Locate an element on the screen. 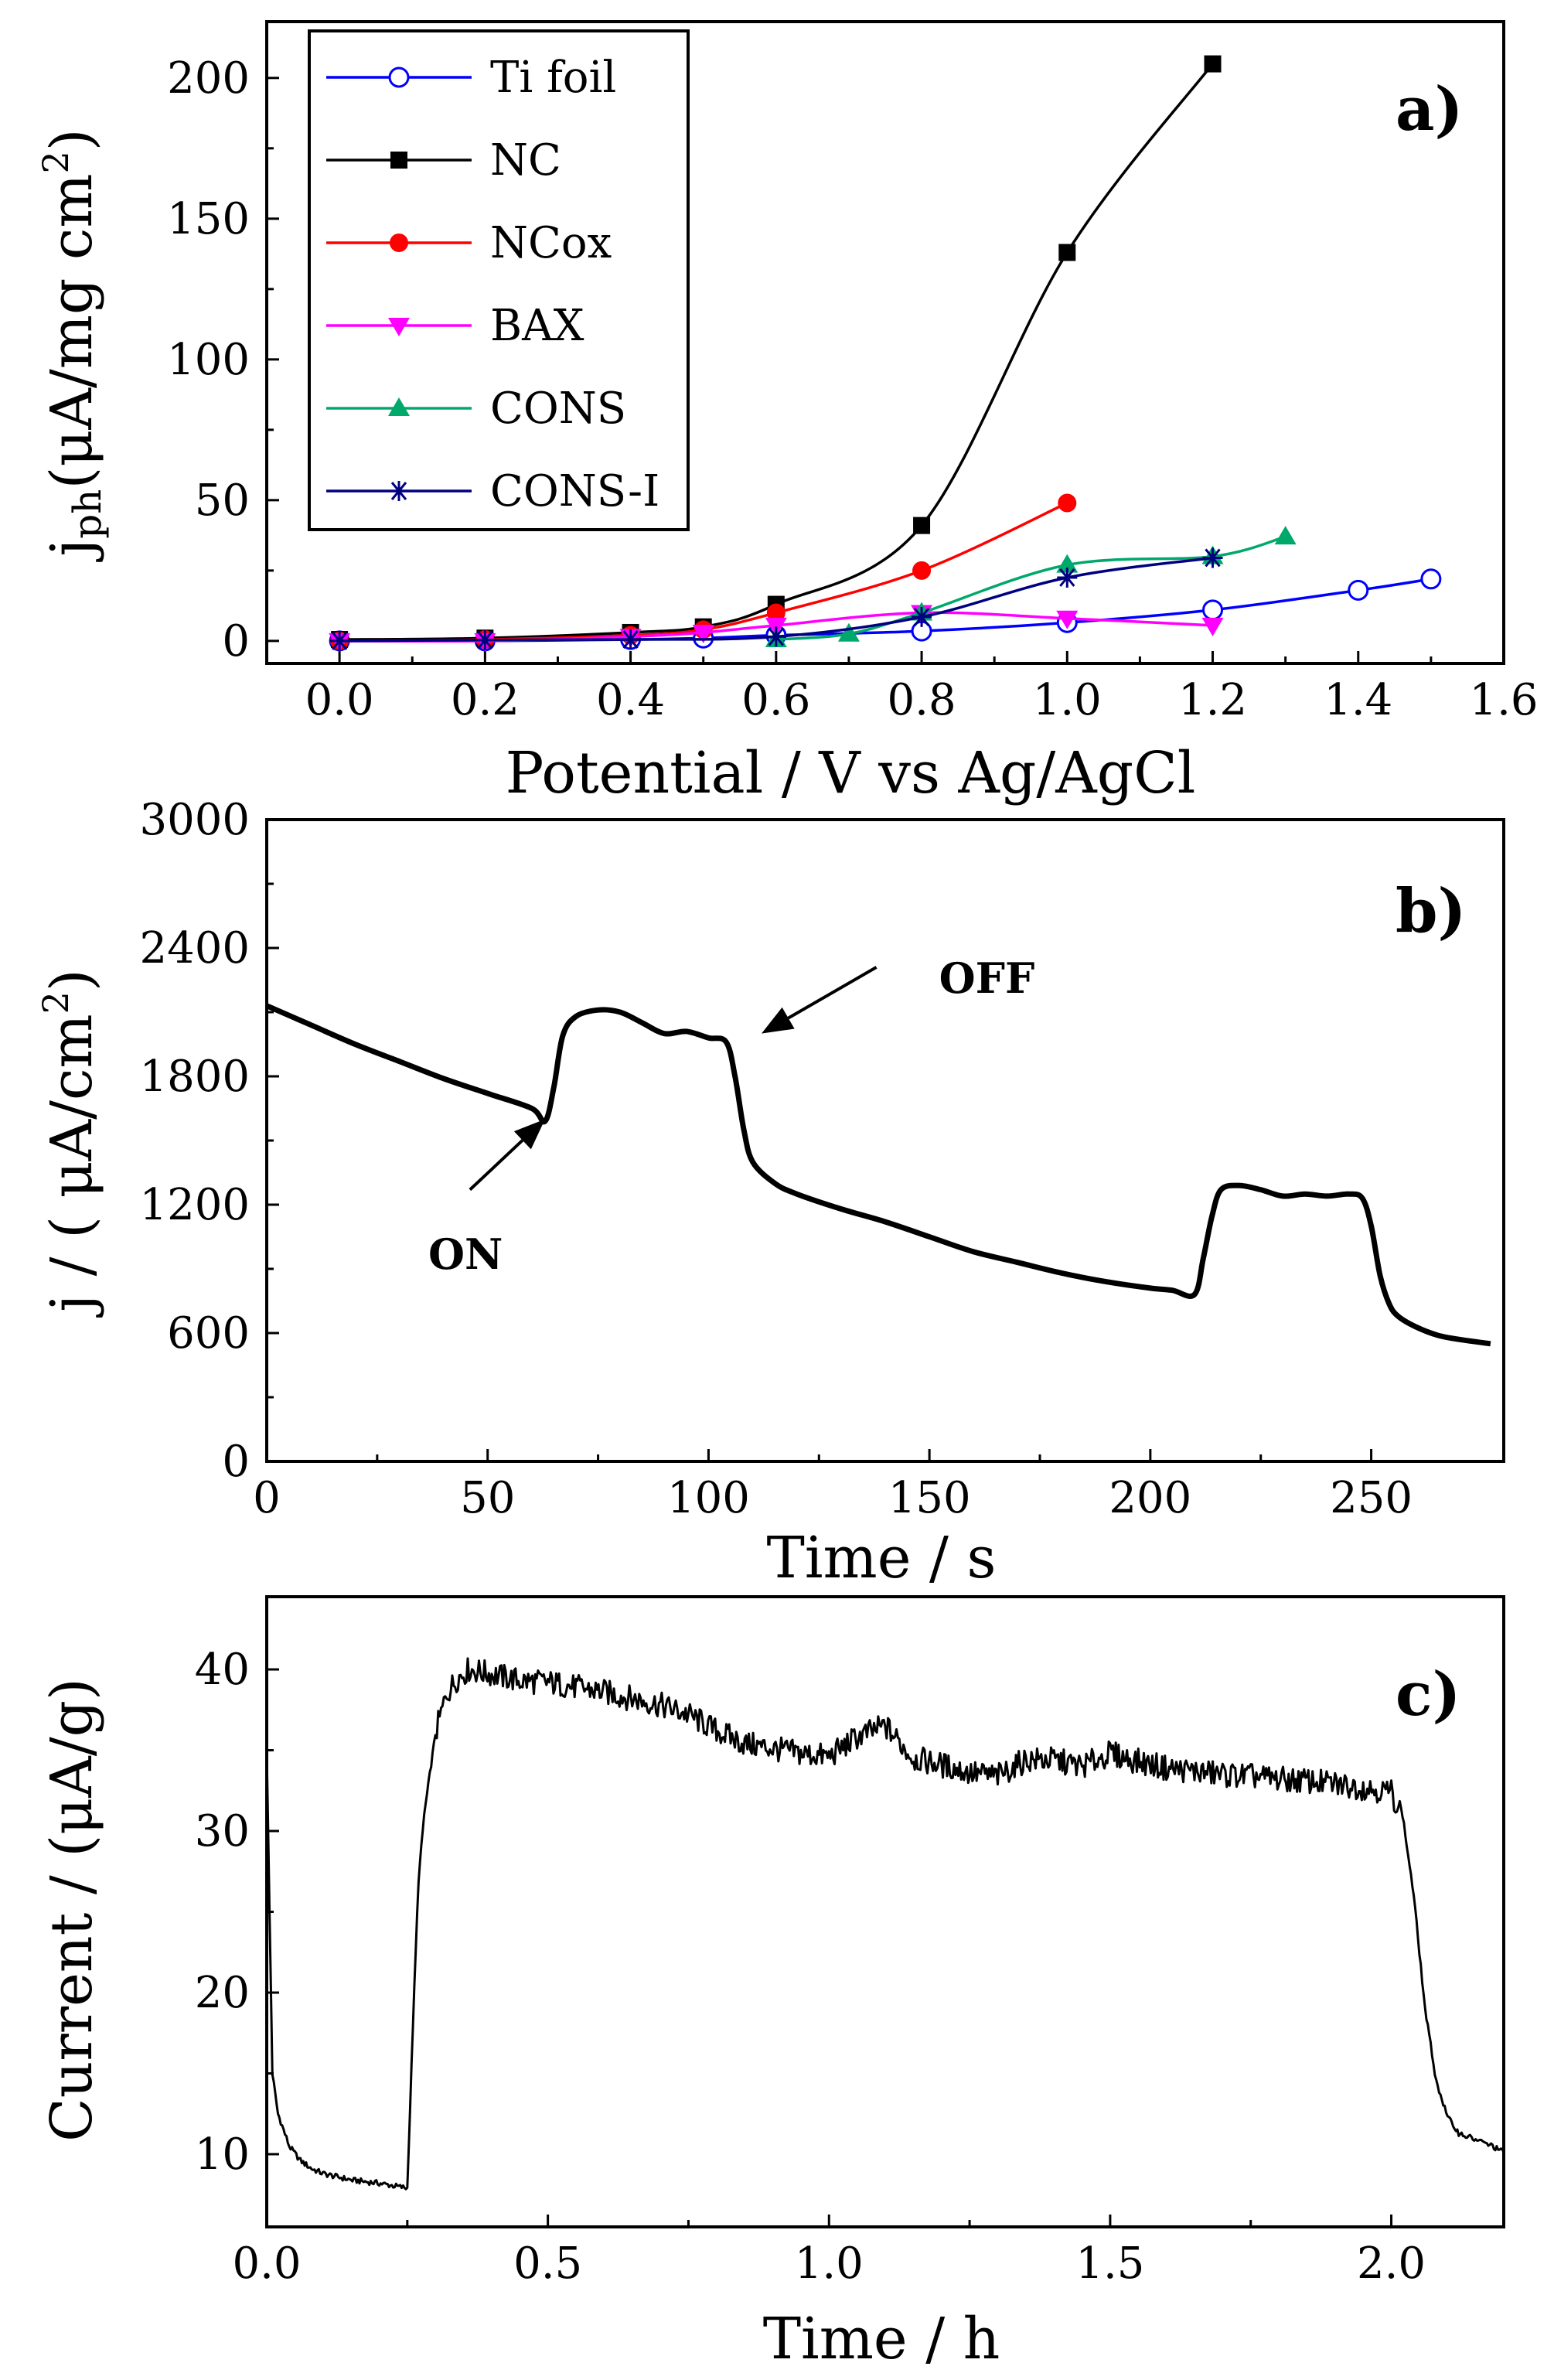  annotation-arrow-off is located at coordinates (833, 993).